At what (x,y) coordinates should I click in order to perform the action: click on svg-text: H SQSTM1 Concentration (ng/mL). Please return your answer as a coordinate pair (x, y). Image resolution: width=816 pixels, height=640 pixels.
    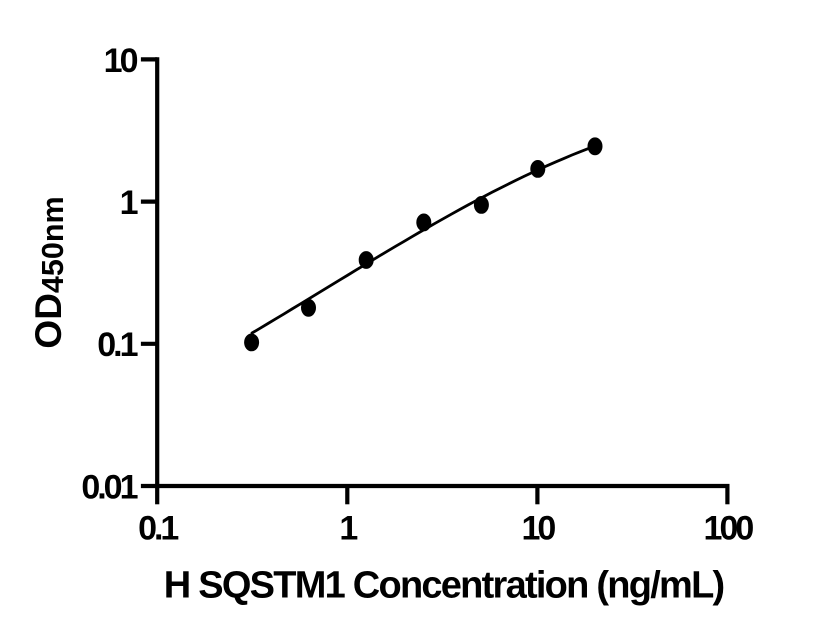
    Looking at the image, I should click on (444, 586).